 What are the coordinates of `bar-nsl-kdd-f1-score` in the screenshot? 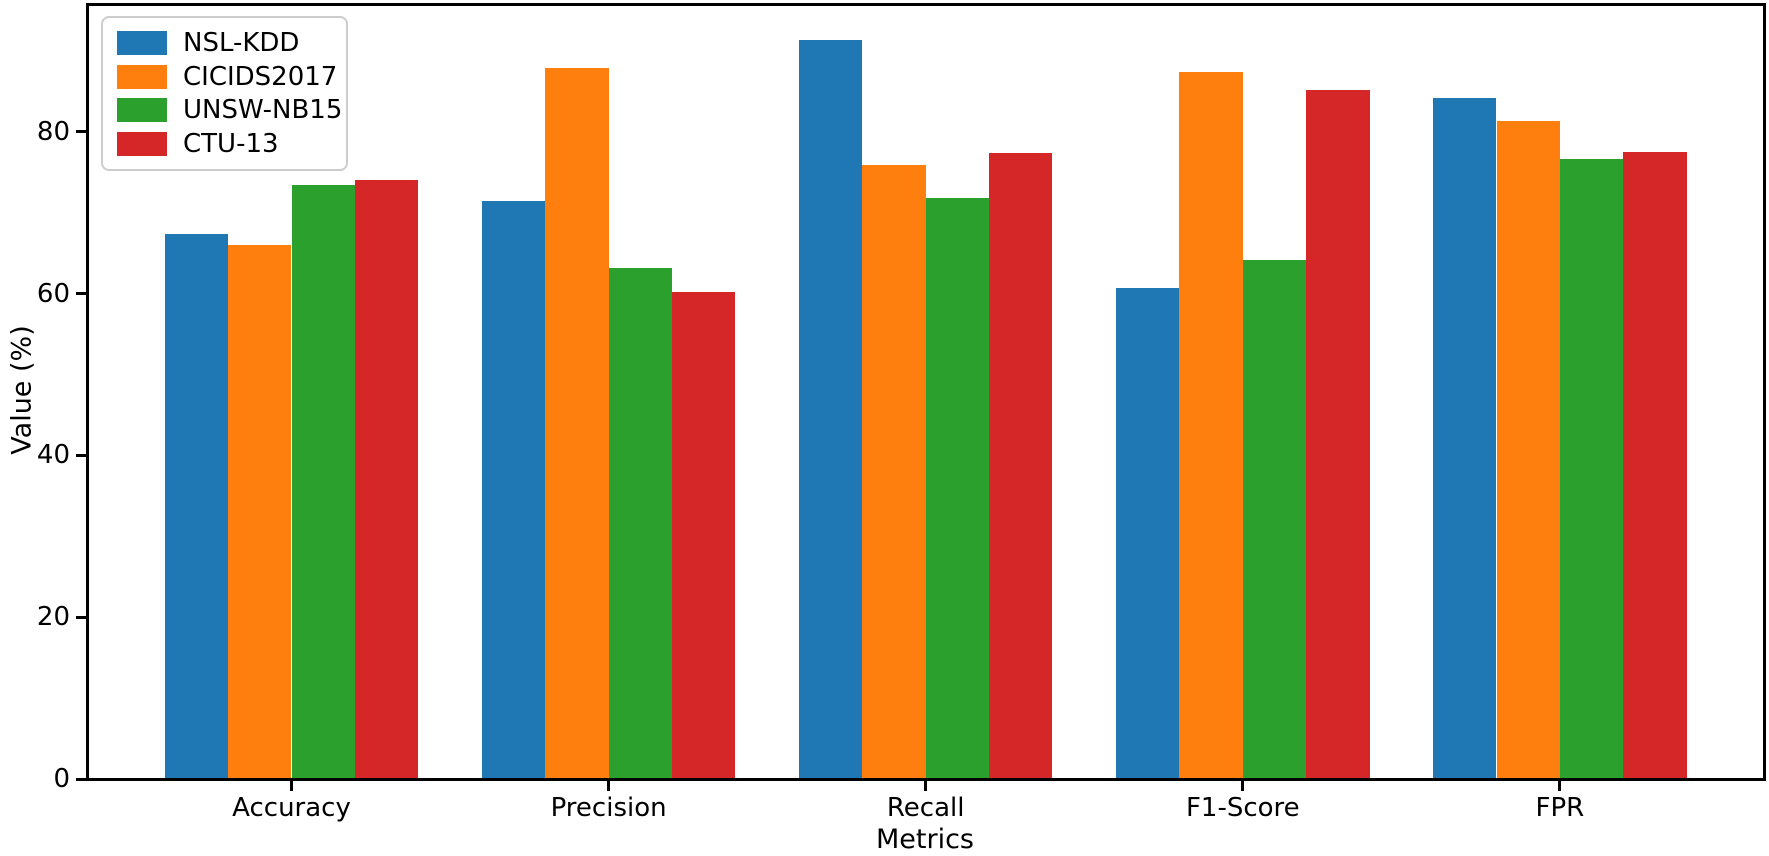 It's located at (1148, 532).